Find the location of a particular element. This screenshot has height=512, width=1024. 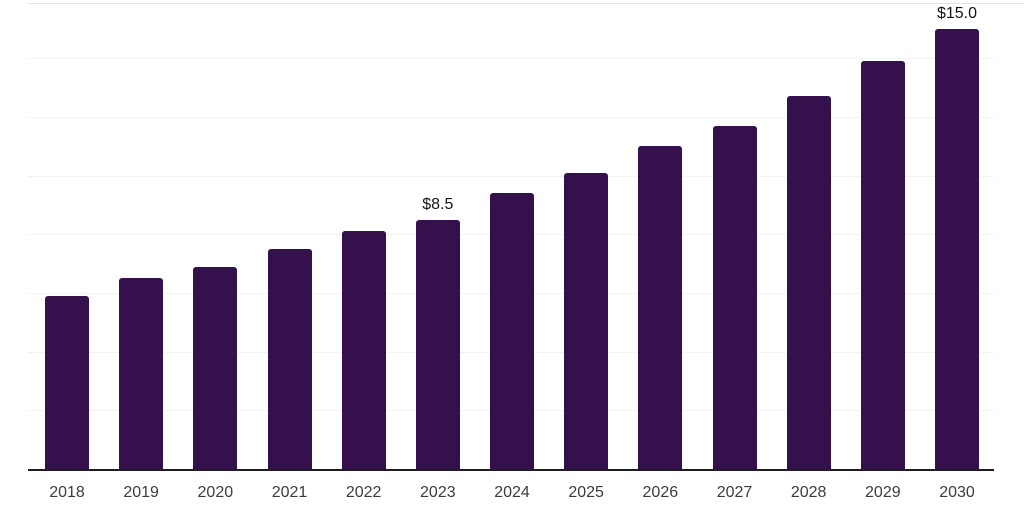

bar-value-label-2030: $15.0 is located at coordinates (957, 13).